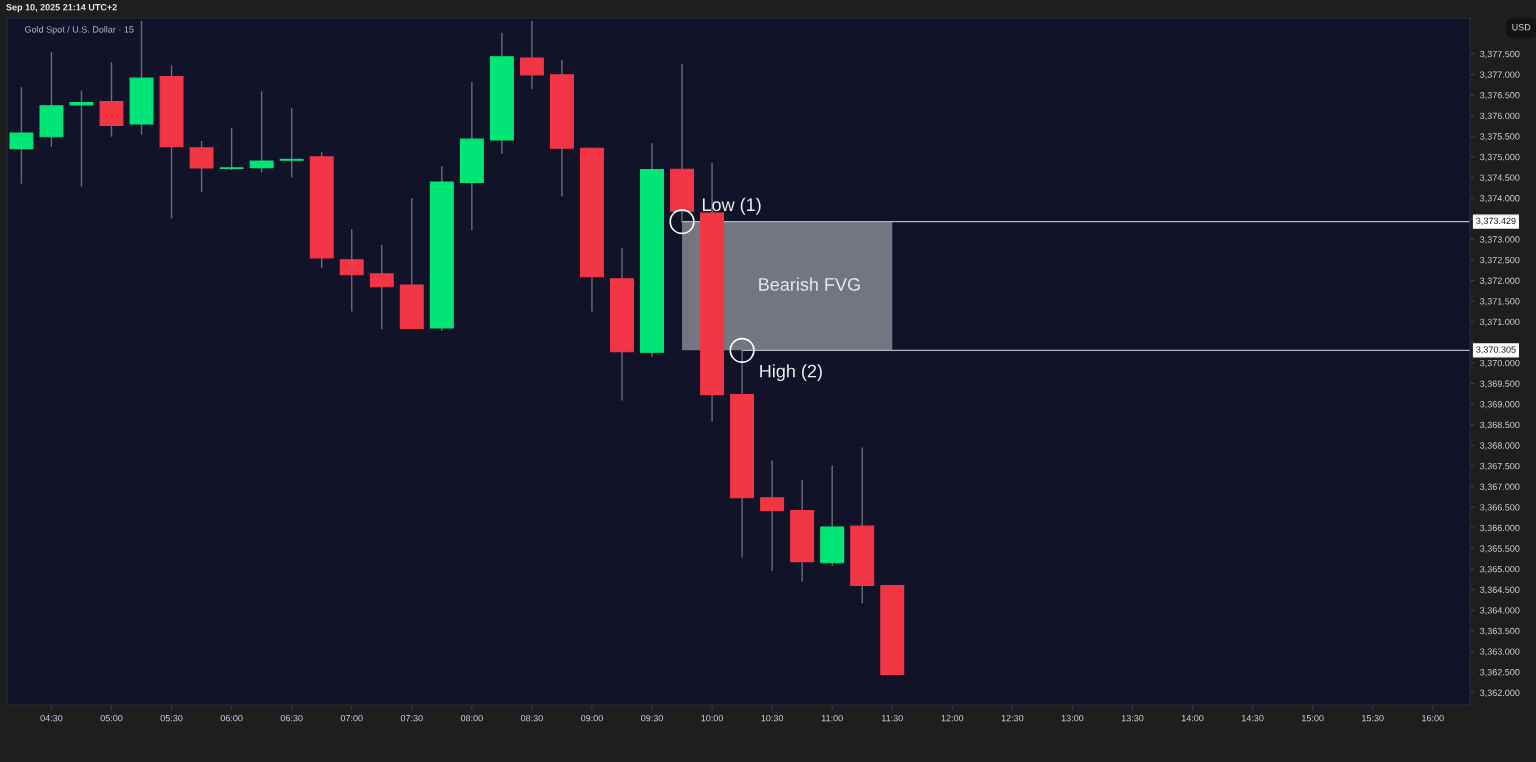 Image resolution: width=1536 pixels, height=762 pixels. What do you see at coordinates (1500, 322) in the screenshot?
I see `y-tick-label: 3,371.000` at bounding box center [1500, 322].